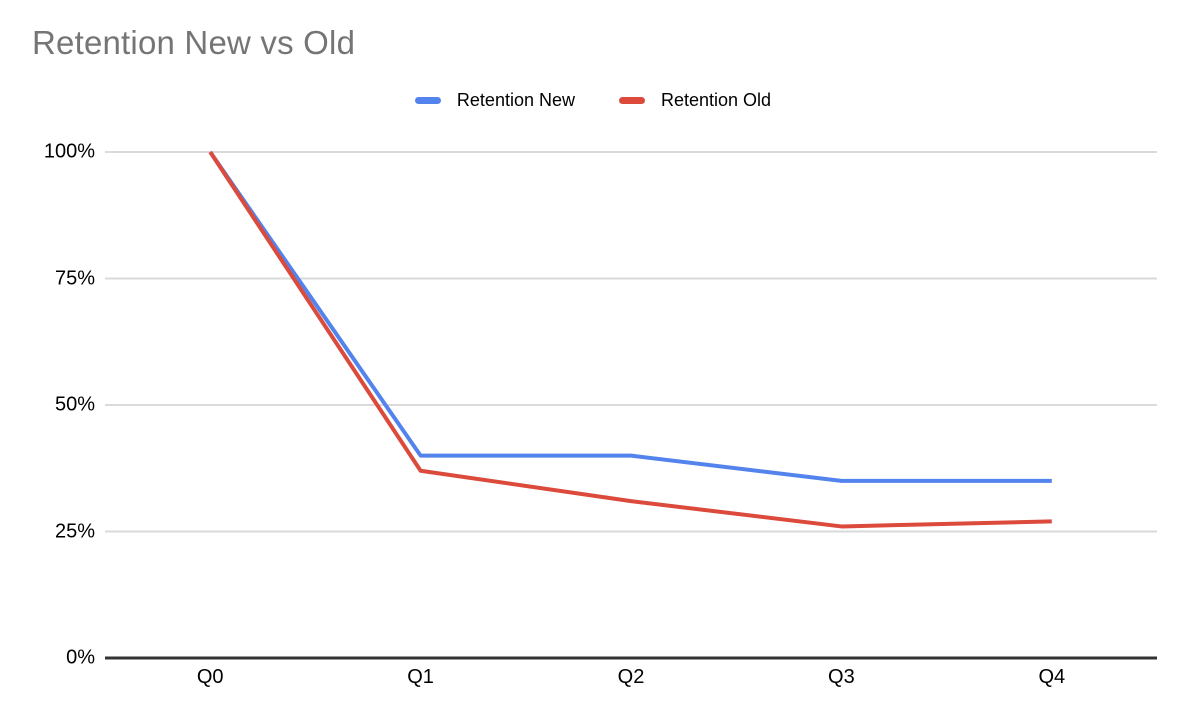  I want to click on legend-label: Retention New, so click(515, 100).